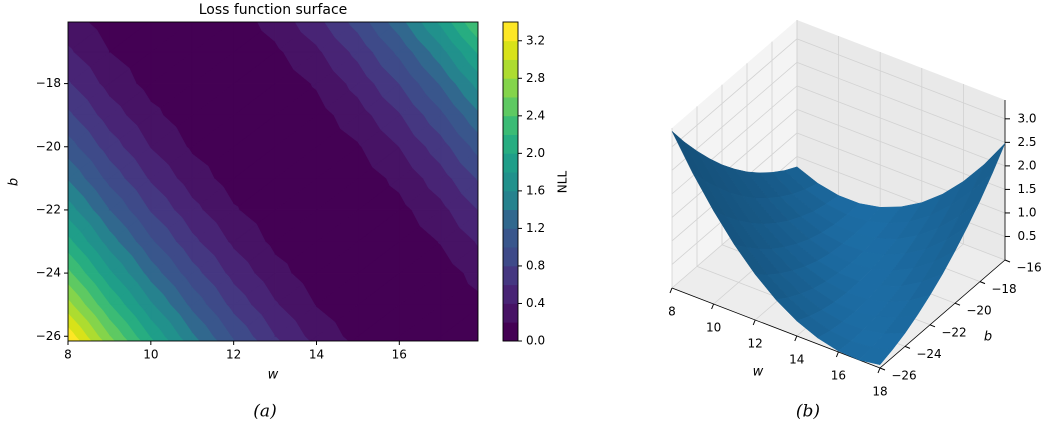  I want to click on colorbar-tick-label: 0.0, so click(535, 341).